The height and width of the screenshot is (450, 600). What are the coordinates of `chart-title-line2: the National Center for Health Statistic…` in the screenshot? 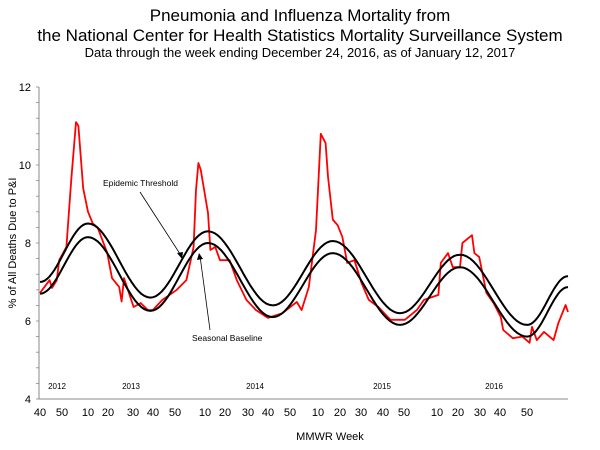 It's located at (300, 35).